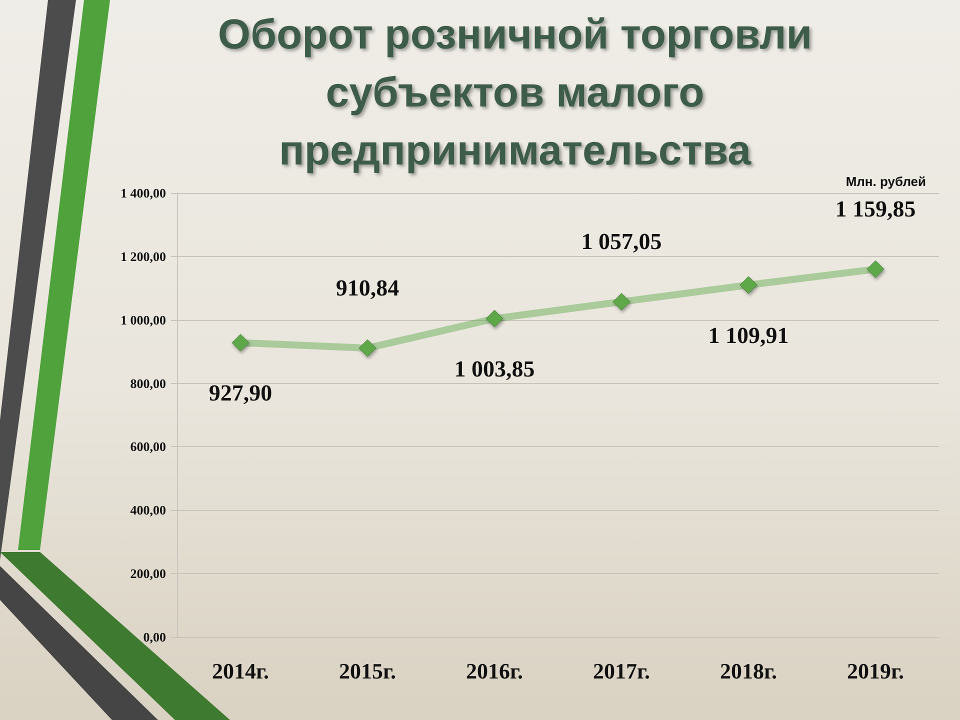  I want to click on data-label: 1 159,85, so click(875, 209).